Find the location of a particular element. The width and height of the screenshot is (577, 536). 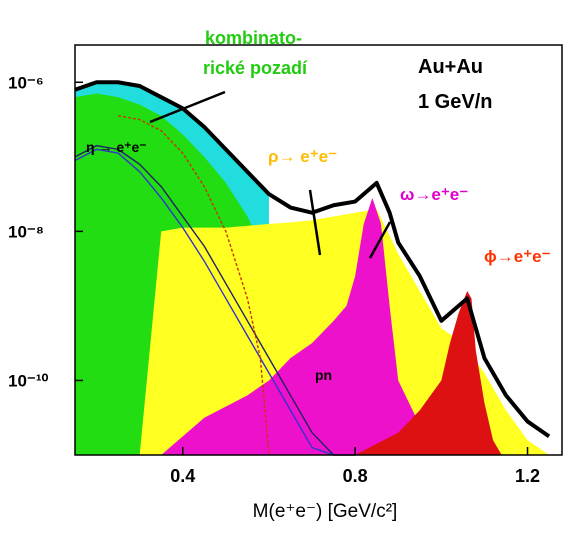

combinatorial-label-line1: kombinato- is located at coordinates (253, 38).